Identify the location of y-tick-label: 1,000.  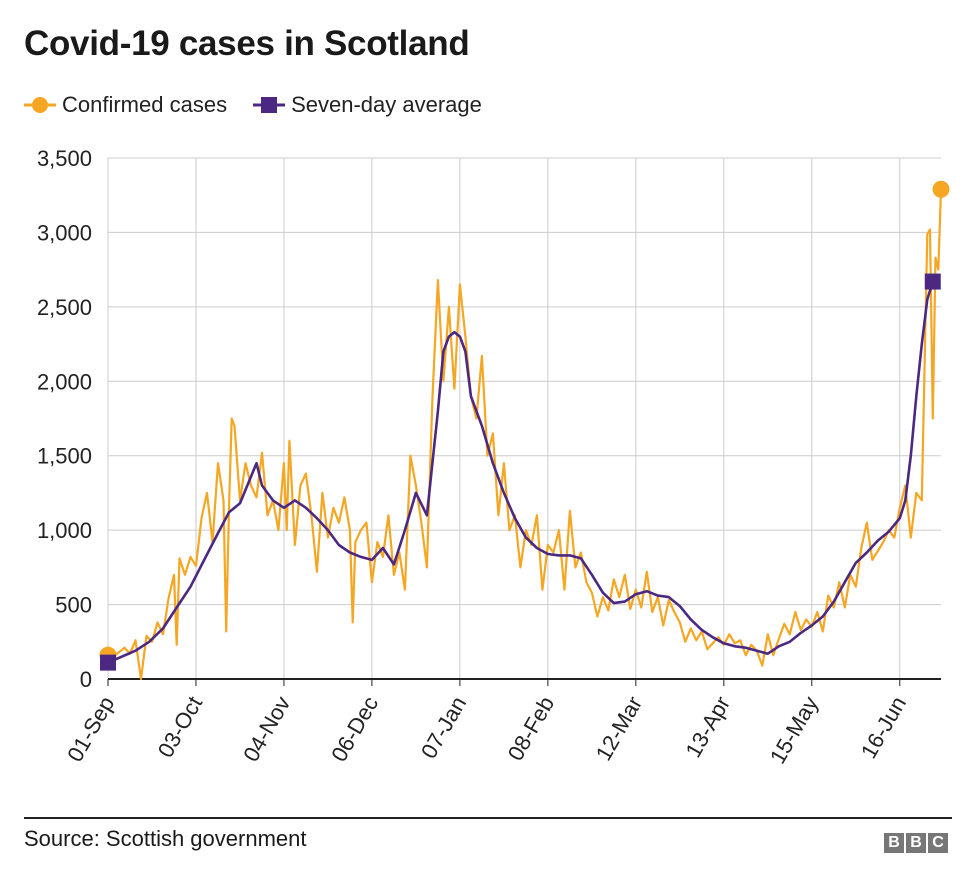
(64, 530).